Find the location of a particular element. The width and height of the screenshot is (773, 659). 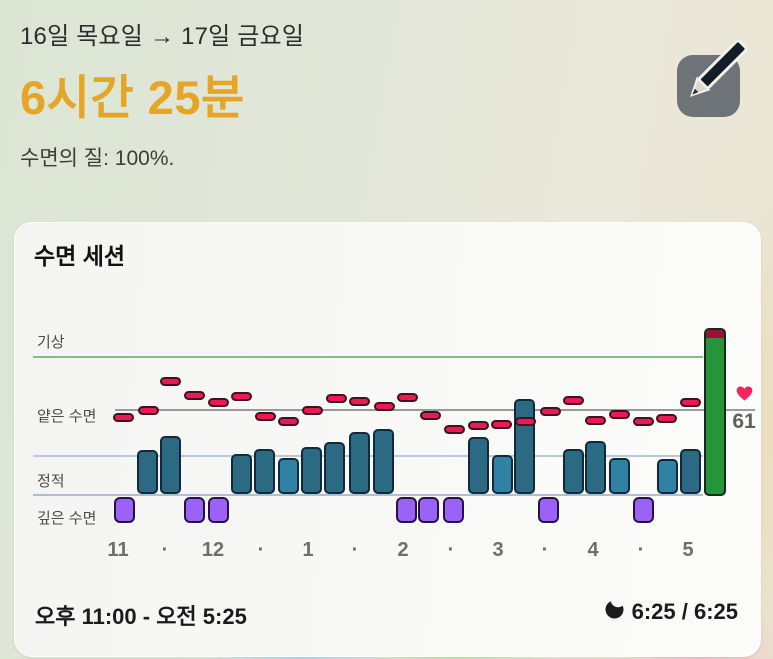

x-axis-label-hour: 4 is located at coordinates (593, 550).